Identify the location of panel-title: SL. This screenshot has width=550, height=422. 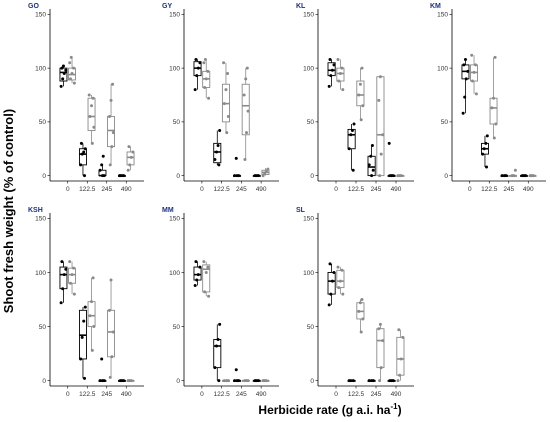
(301, 210).